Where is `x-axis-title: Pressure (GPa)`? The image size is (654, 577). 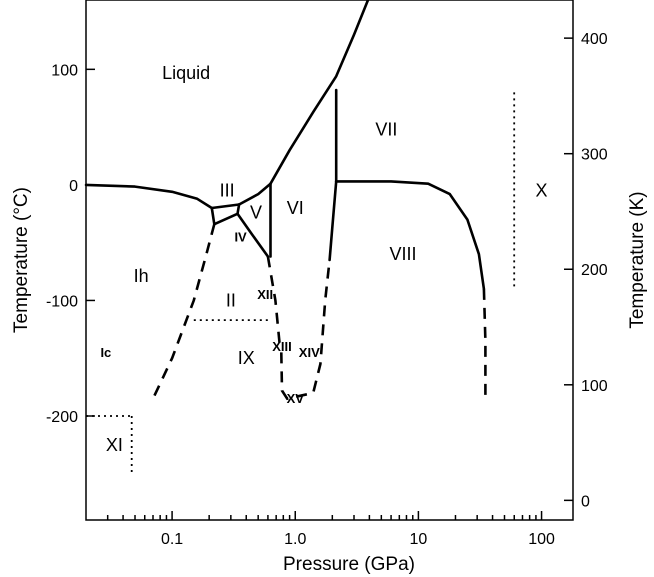 x-axis-title: Pressure (GPa) is located at coordinates (349, 564).